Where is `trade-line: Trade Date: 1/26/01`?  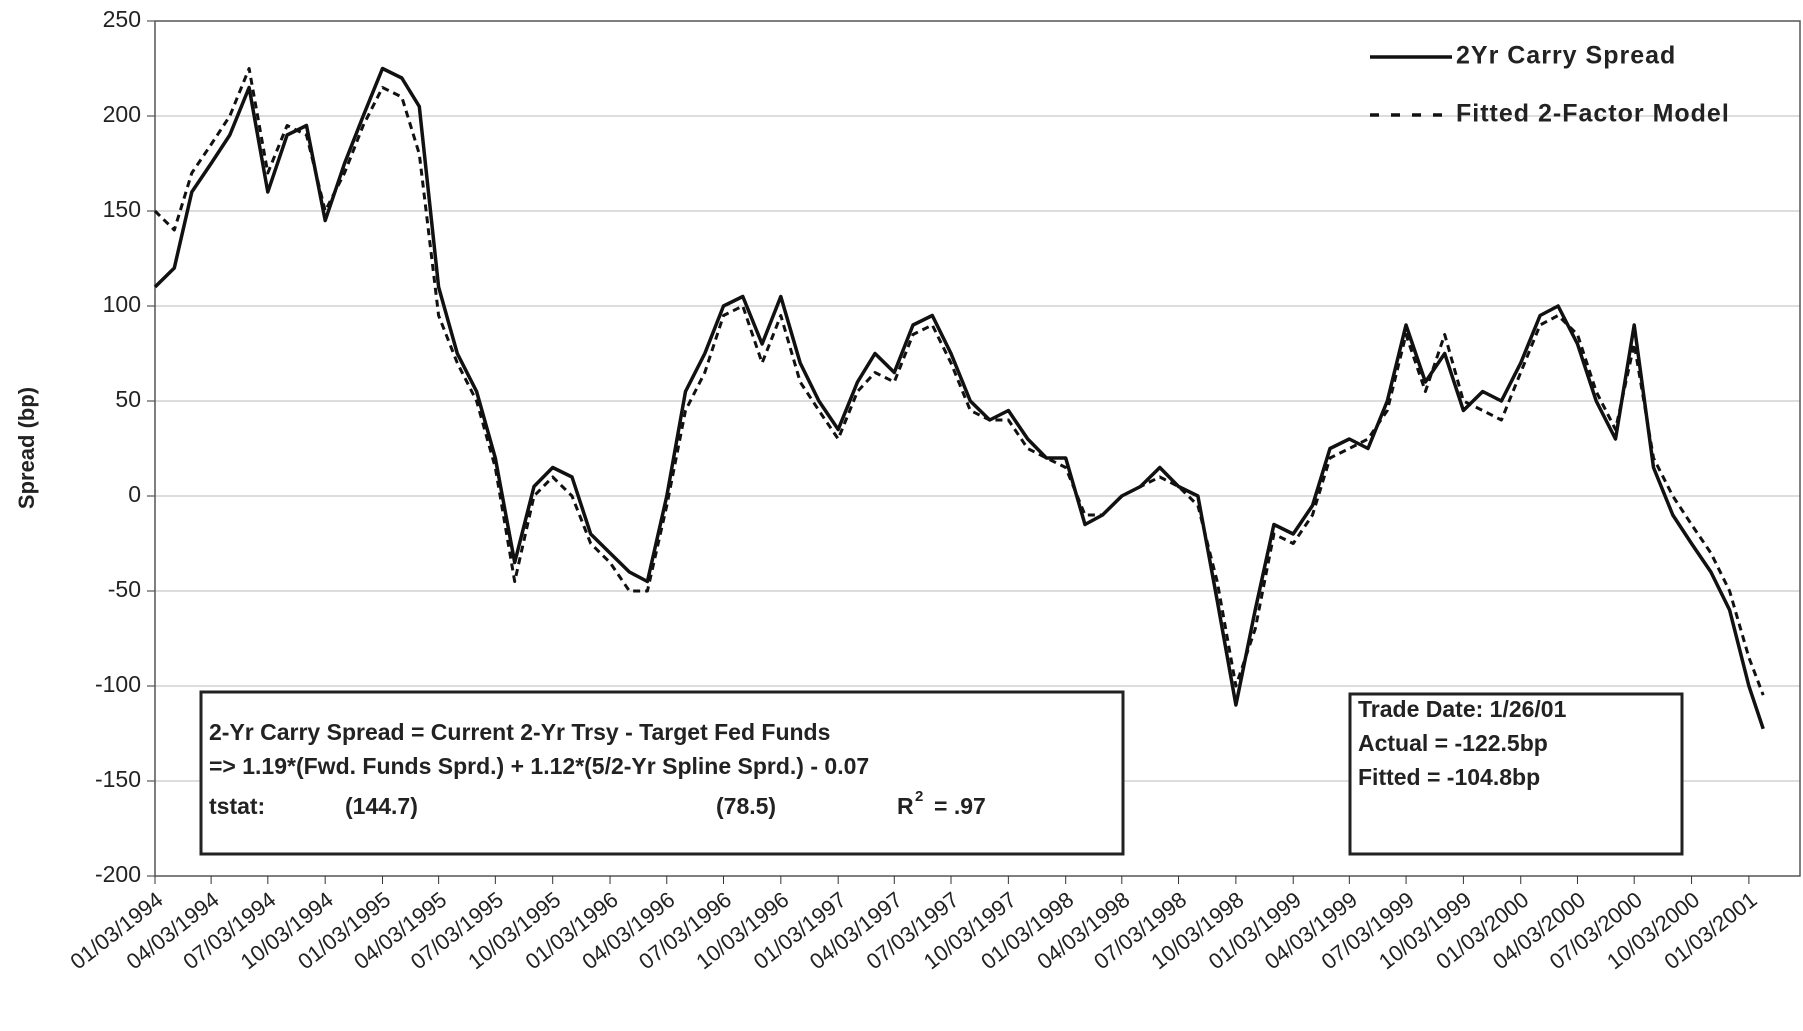
trade-line: Trade Date: 1/26/01 is located at coordinates (1462, 709).